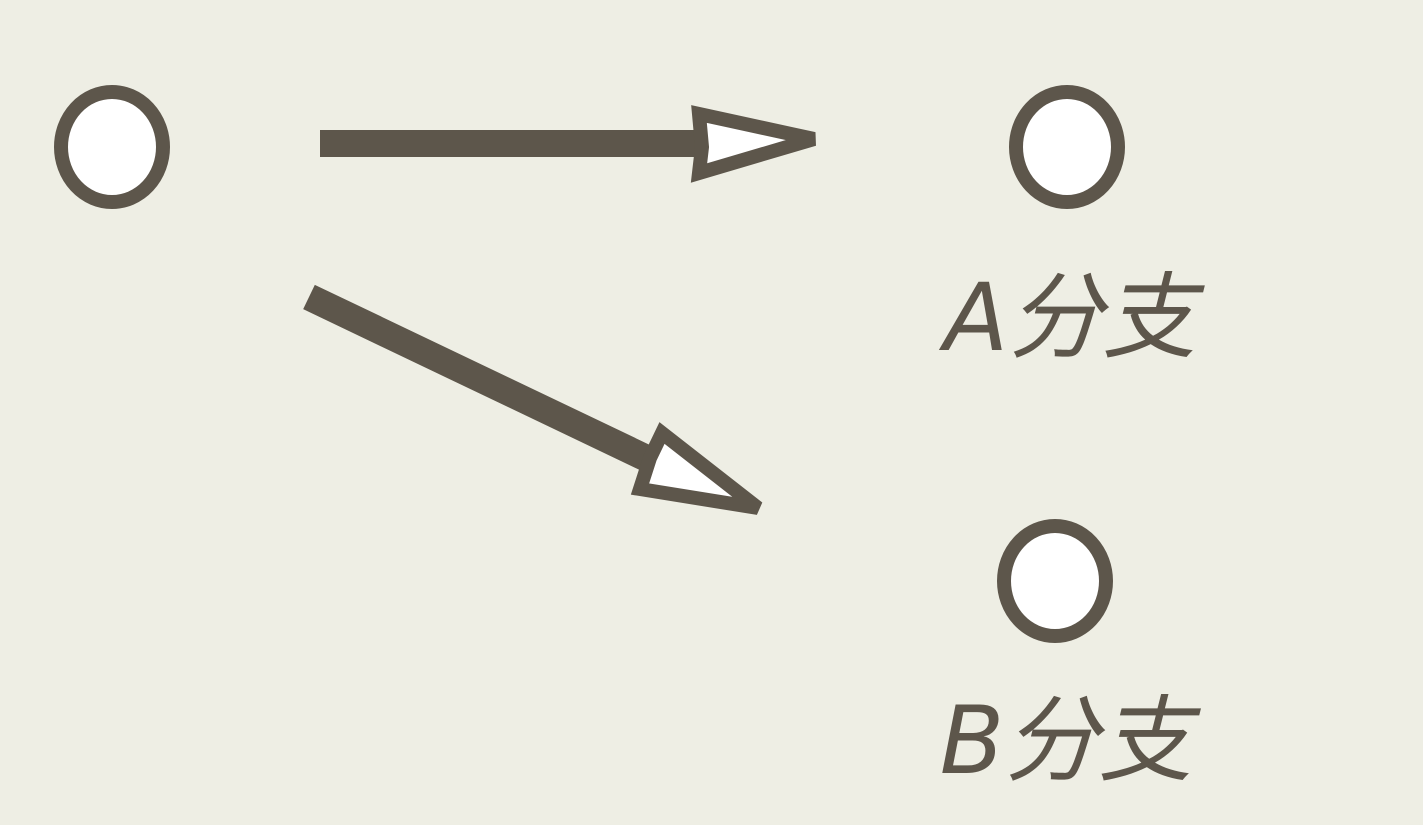  What do you see at coordinates (1055, 581) in the screenshot?
I see `branch-b-node` at bounding box center [1055, 581].